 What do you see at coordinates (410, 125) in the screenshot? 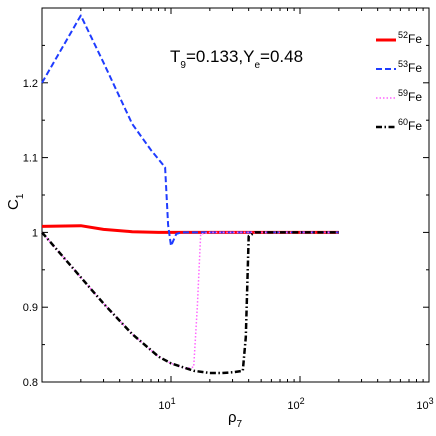
I see `legend-label-60: 60Fe` at bounding box center [410, 125].